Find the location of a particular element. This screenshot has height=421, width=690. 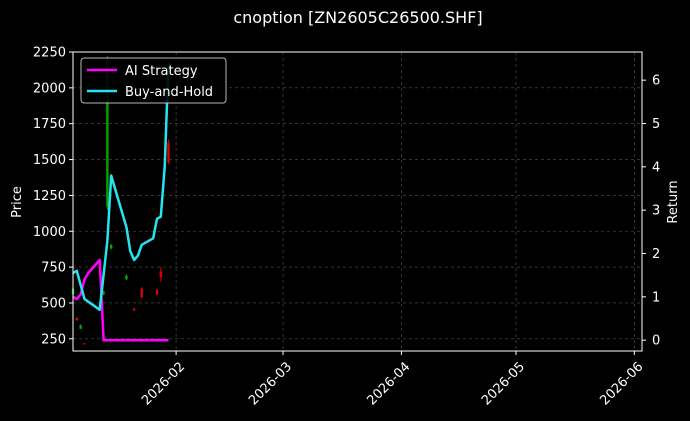

legend-label-ai-strategy: AI Strategy is located at coordinates (161, 71).